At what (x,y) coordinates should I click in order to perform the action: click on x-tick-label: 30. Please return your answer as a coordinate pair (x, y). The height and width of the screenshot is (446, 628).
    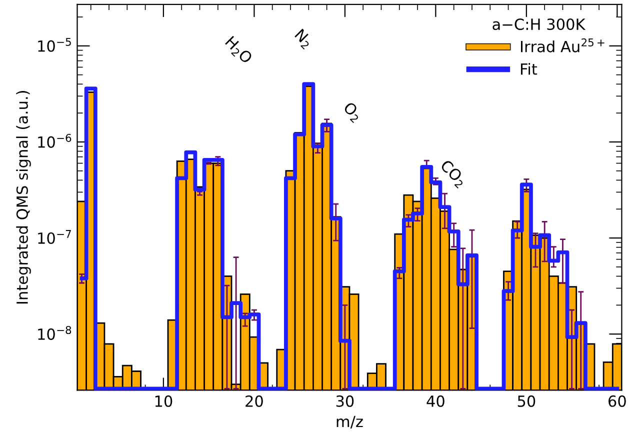
    Looking at the image, I should click on (345, 401).